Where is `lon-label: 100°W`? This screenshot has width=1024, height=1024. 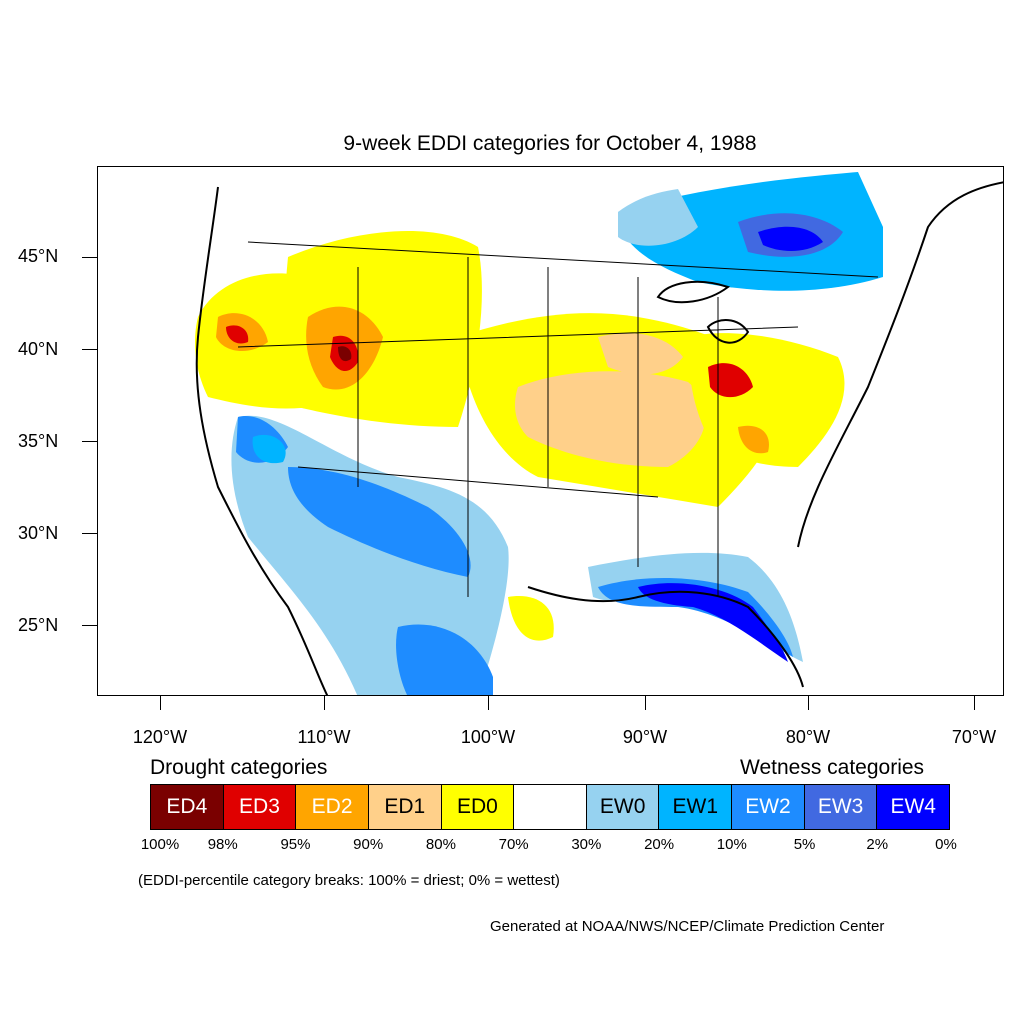 lon-label: 100°W is located at coordinates (488, 737).